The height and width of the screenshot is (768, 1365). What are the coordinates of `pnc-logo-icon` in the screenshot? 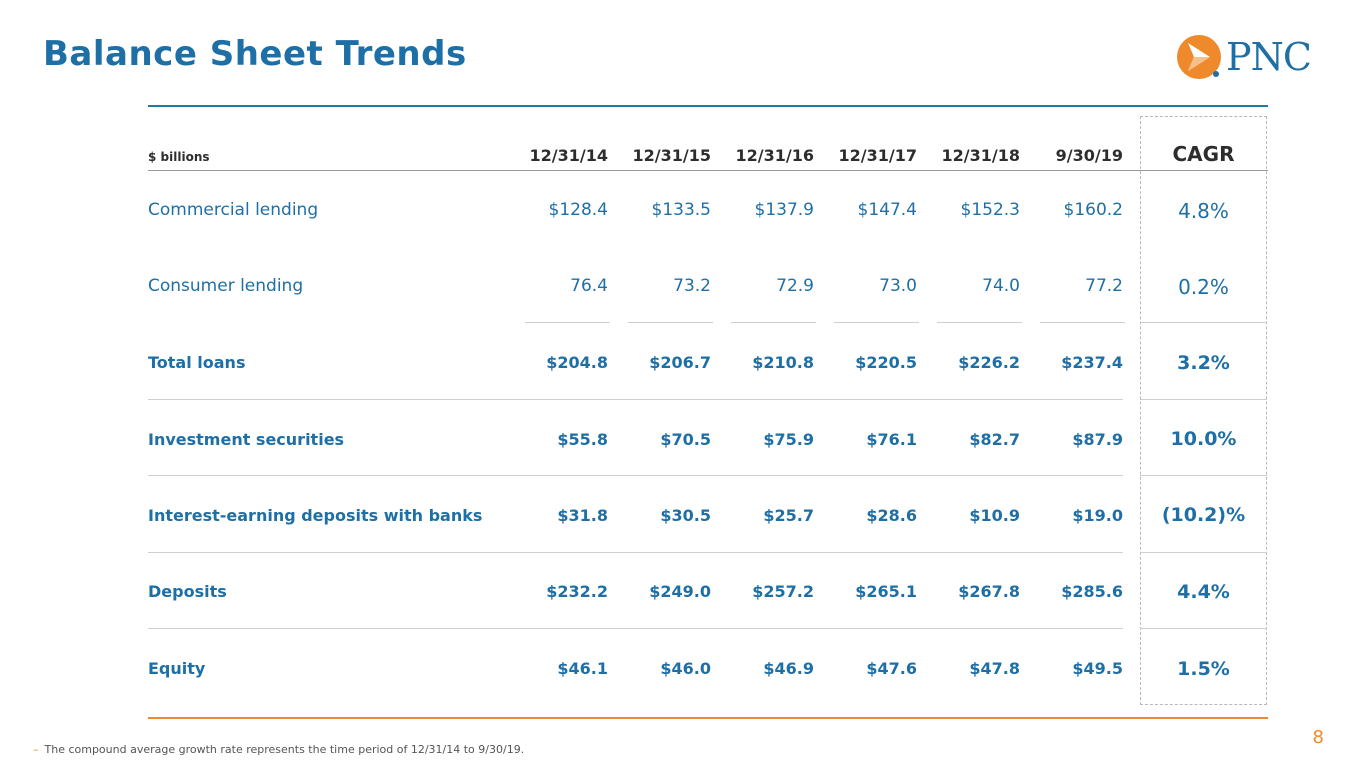 It's located at (1199, 57).